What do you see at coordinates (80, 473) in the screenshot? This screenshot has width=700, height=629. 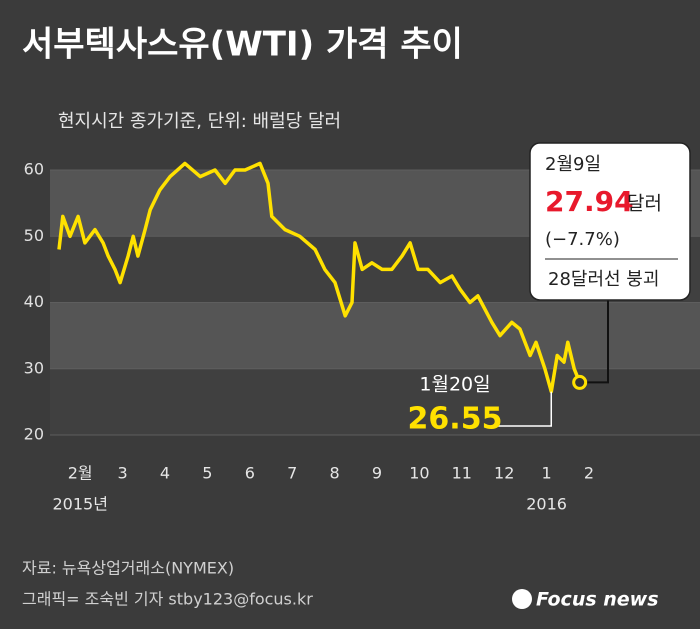 I see `x-tick-label: 2월` at bounding box center [80, 473].